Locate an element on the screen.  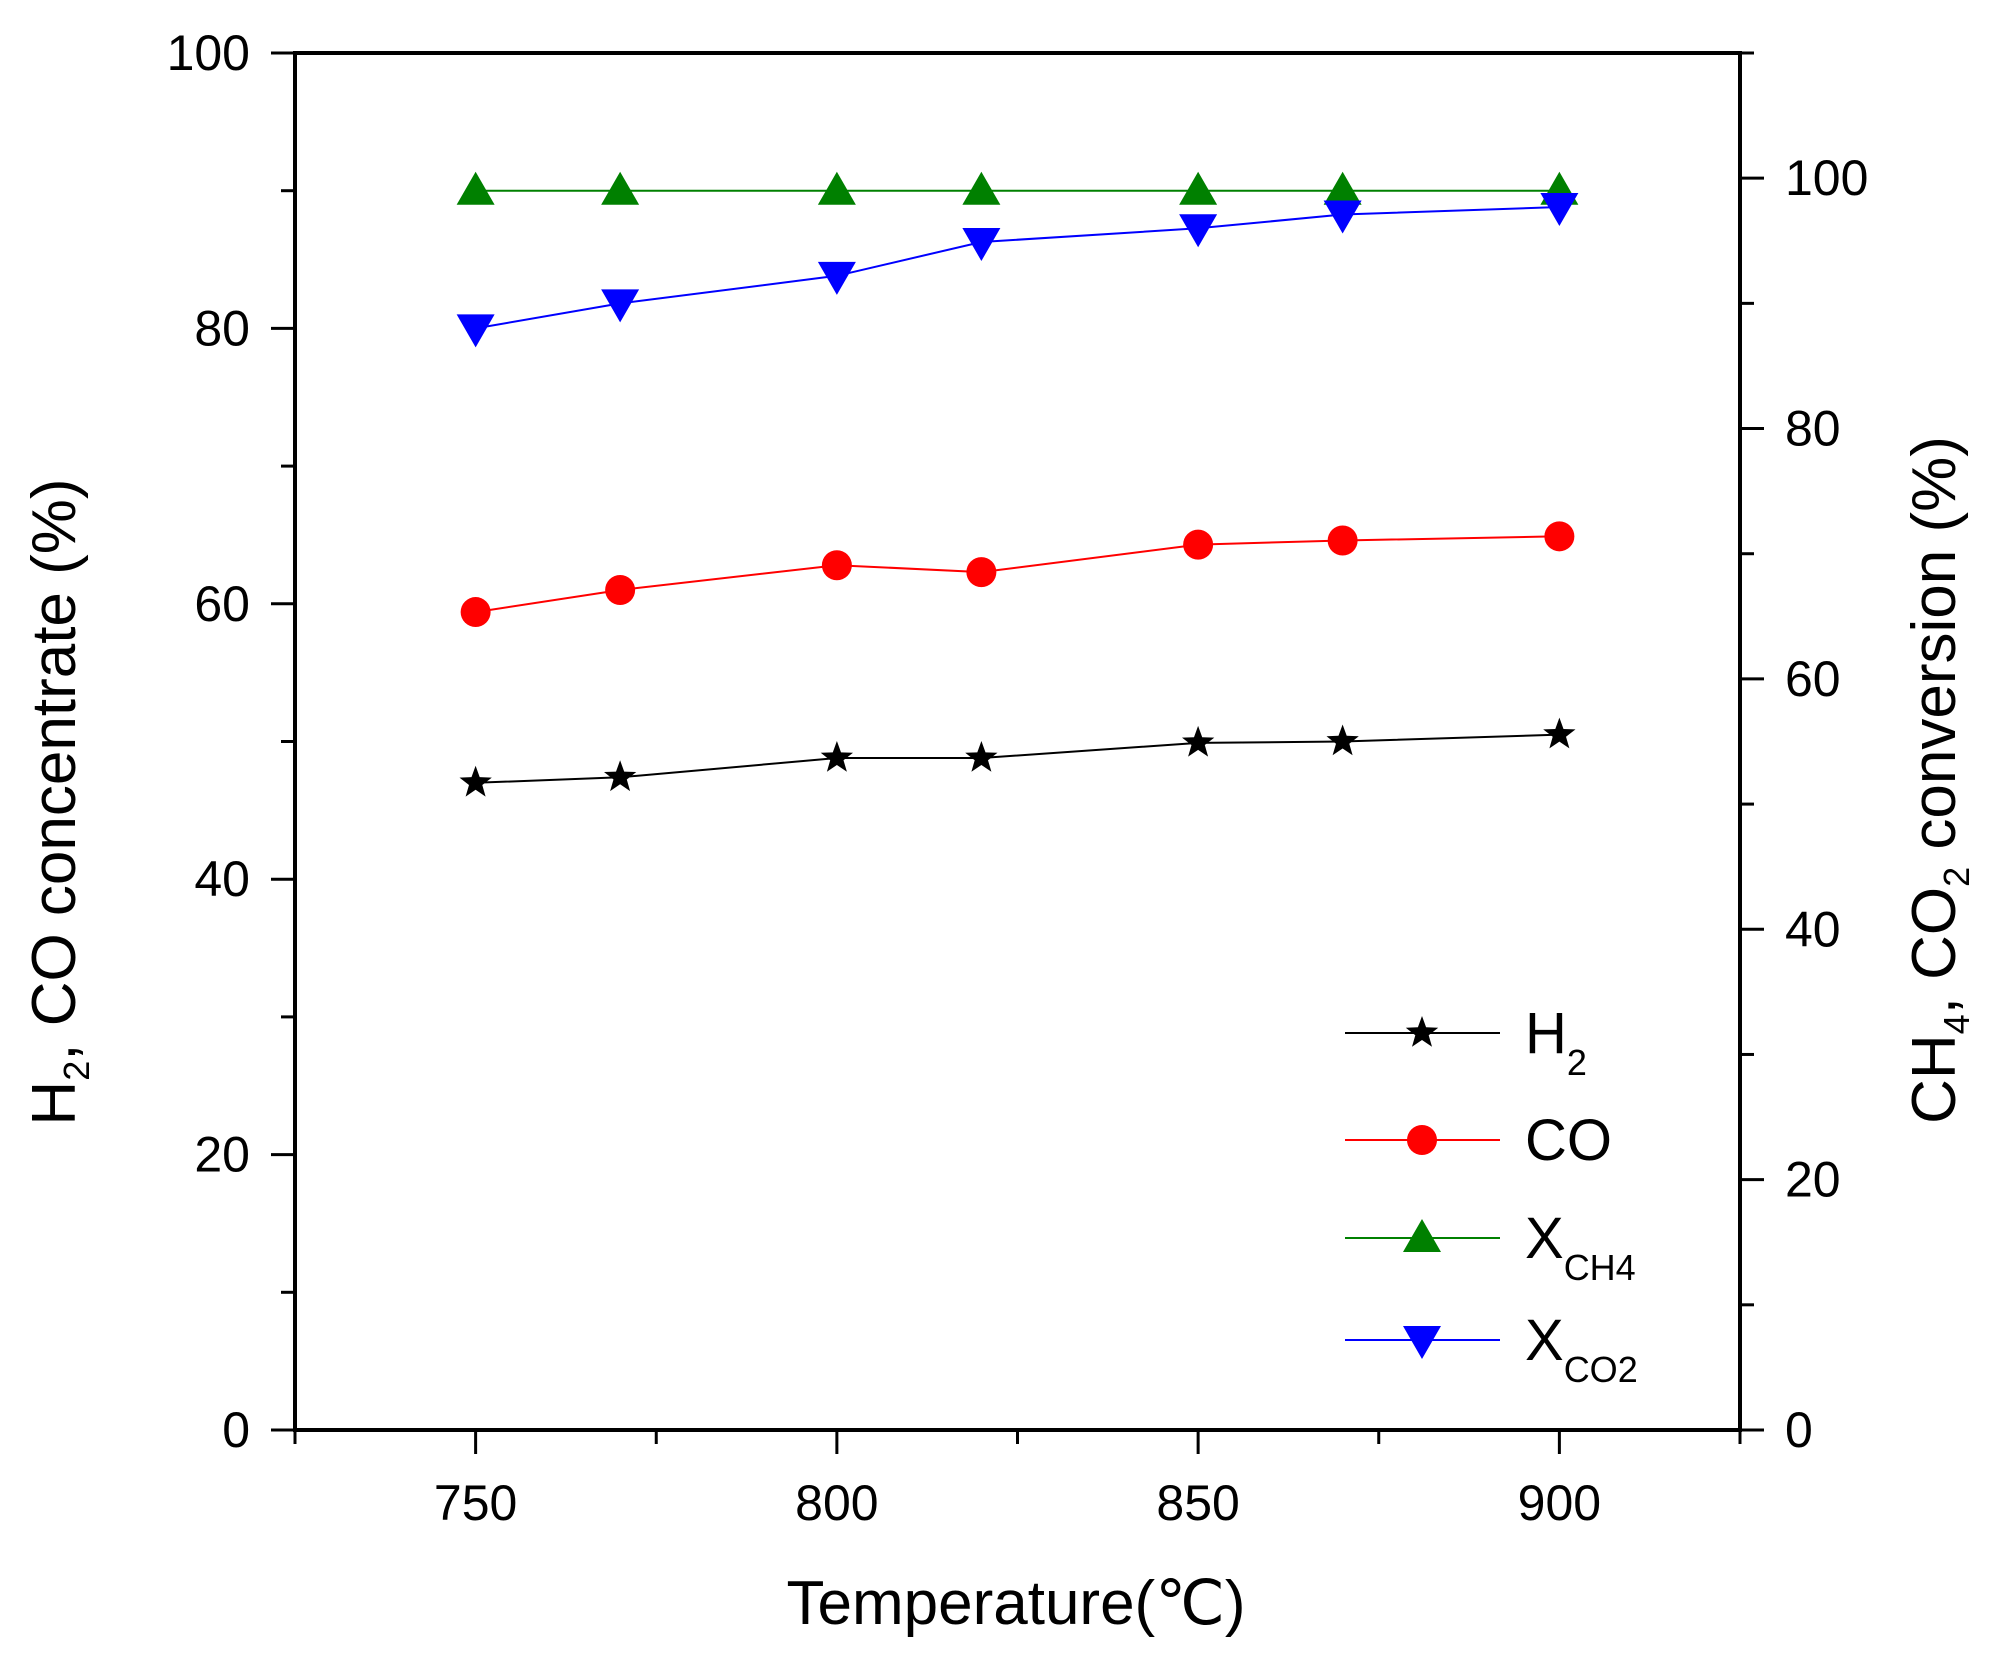
legend-entry-co: CO is located at coordinates (1478, 1140).